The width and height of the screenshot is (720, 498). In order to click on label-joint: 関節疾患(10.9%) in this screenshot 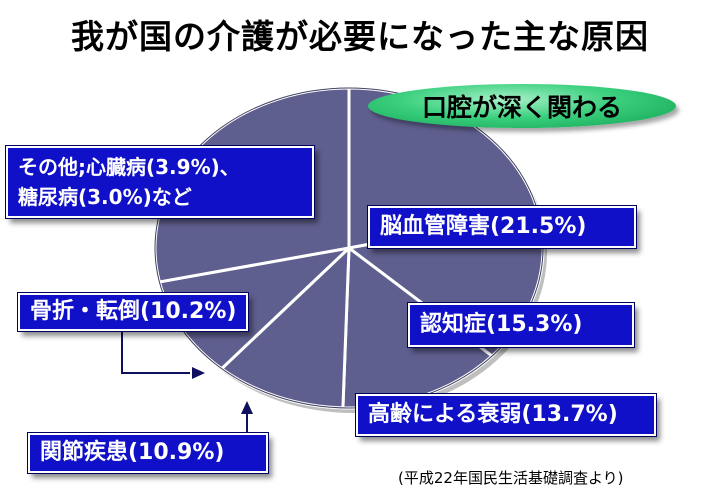, I will do `click(148, 453)`.